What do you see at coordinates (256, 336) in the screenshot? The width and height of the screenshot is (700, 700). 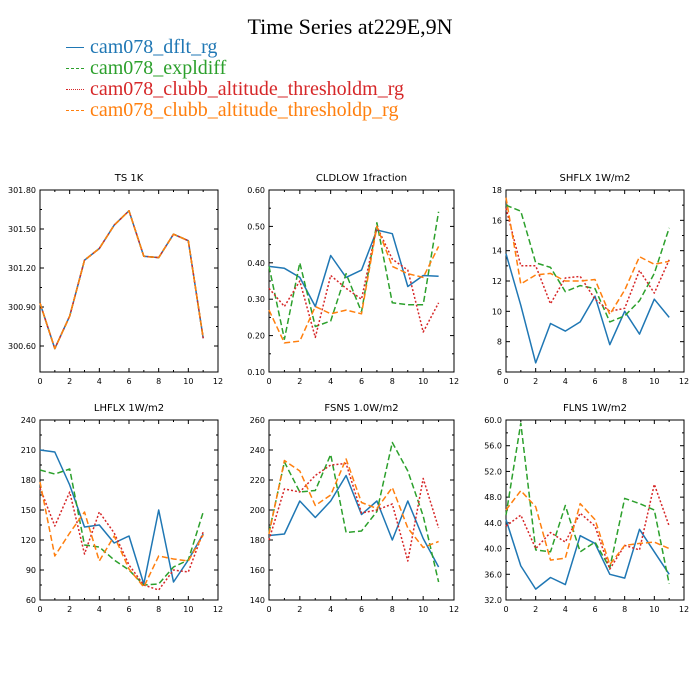 I see `y-tick-label: 0.20` at bounding box center [256, 336].